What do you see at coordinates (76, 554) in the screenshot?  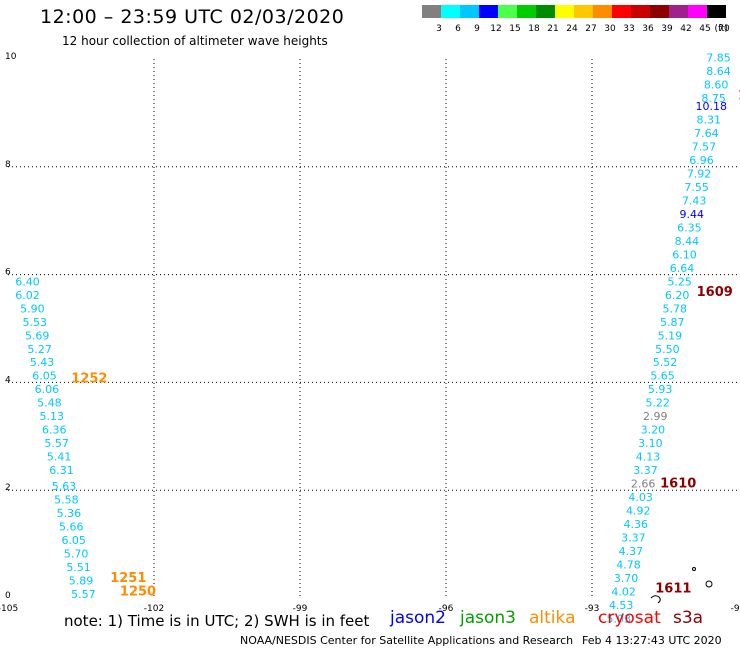 I see `wave-height-value: 5.70` at bounding box center [76, 554].